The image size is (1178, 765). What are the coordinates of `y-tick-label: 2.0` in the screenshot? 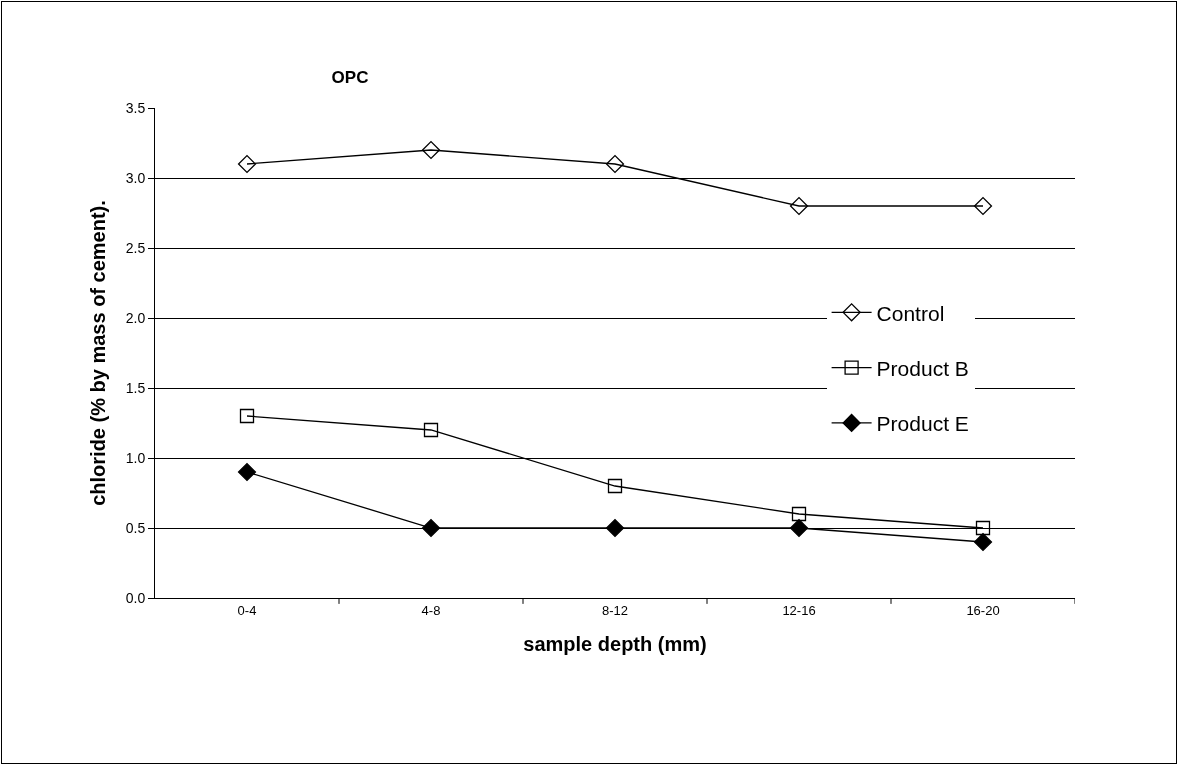 It's located at (135, 317).